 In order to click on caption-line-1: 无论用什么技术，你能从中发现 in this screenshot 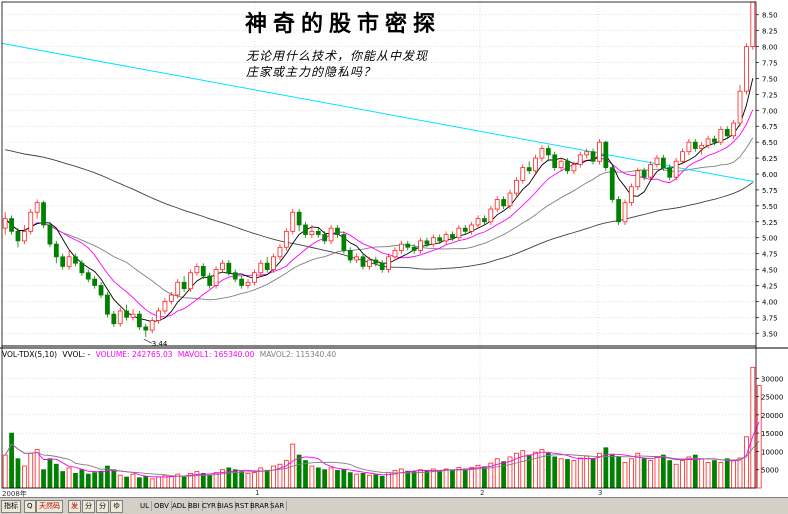, I will do `click(337, 56)`.